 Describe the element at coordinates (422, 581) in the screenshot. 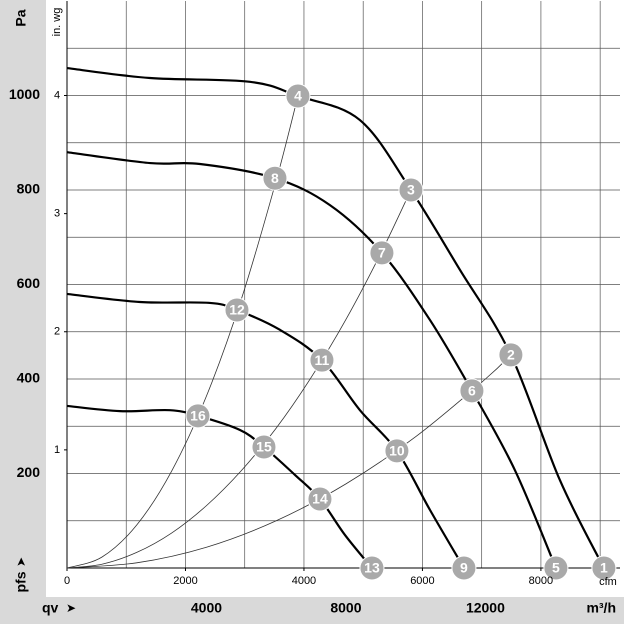

I see `x2-tick-label: 6000` at that location.